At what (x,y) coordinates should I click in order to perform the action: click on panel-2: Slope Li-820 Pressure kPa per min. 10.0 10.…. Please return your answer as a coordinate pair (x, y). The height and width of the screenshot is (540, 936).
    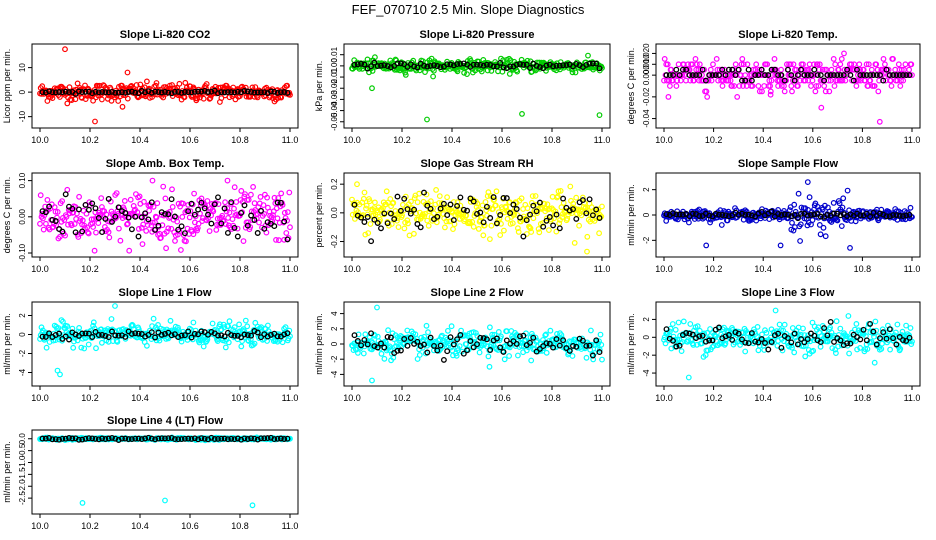
    Looking at the image, I should click on (462, 87).